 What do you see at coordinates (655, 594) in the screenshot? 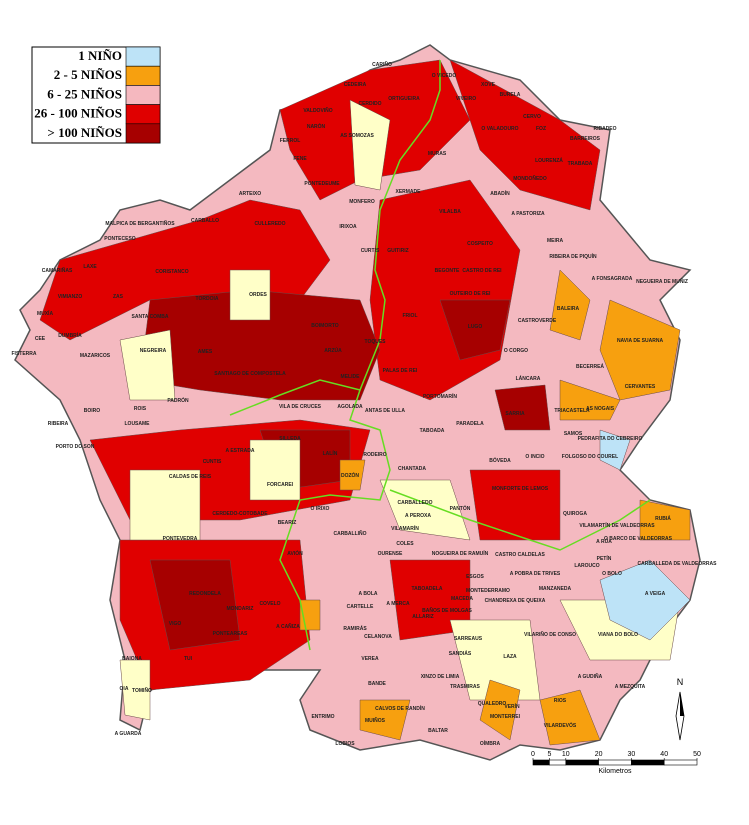
I see `municipality-label: A VEIGA` at bounding box center [655, 594].